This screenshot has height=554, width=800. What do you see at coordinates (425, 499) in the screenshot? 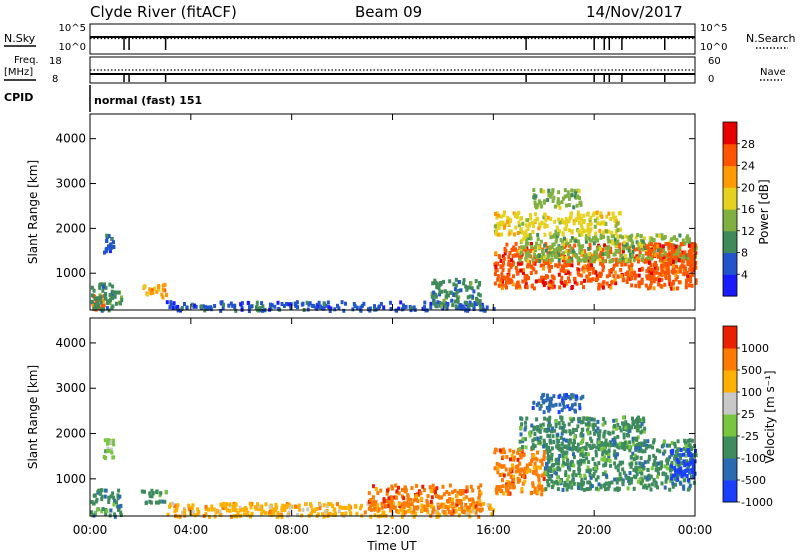
I see `velocity-region` at bounding box center [425, 499].